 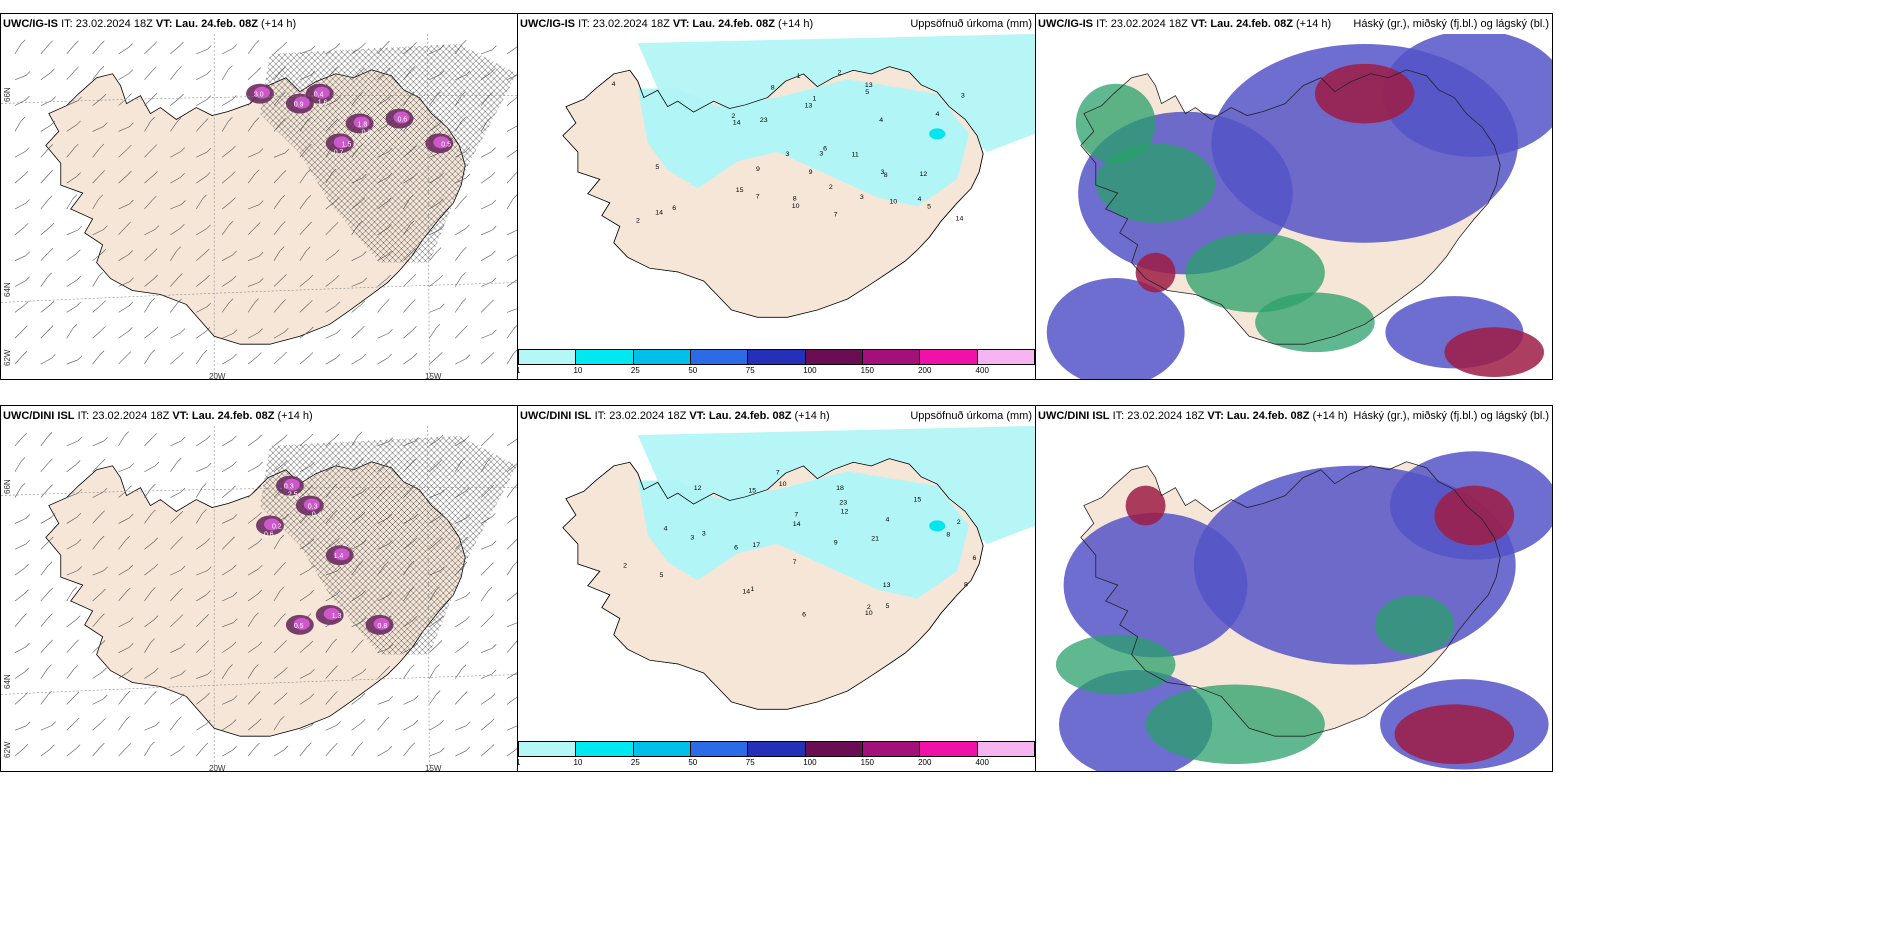 I want to click on wind-cell-value: 0.5, so click(x=446, y=144).